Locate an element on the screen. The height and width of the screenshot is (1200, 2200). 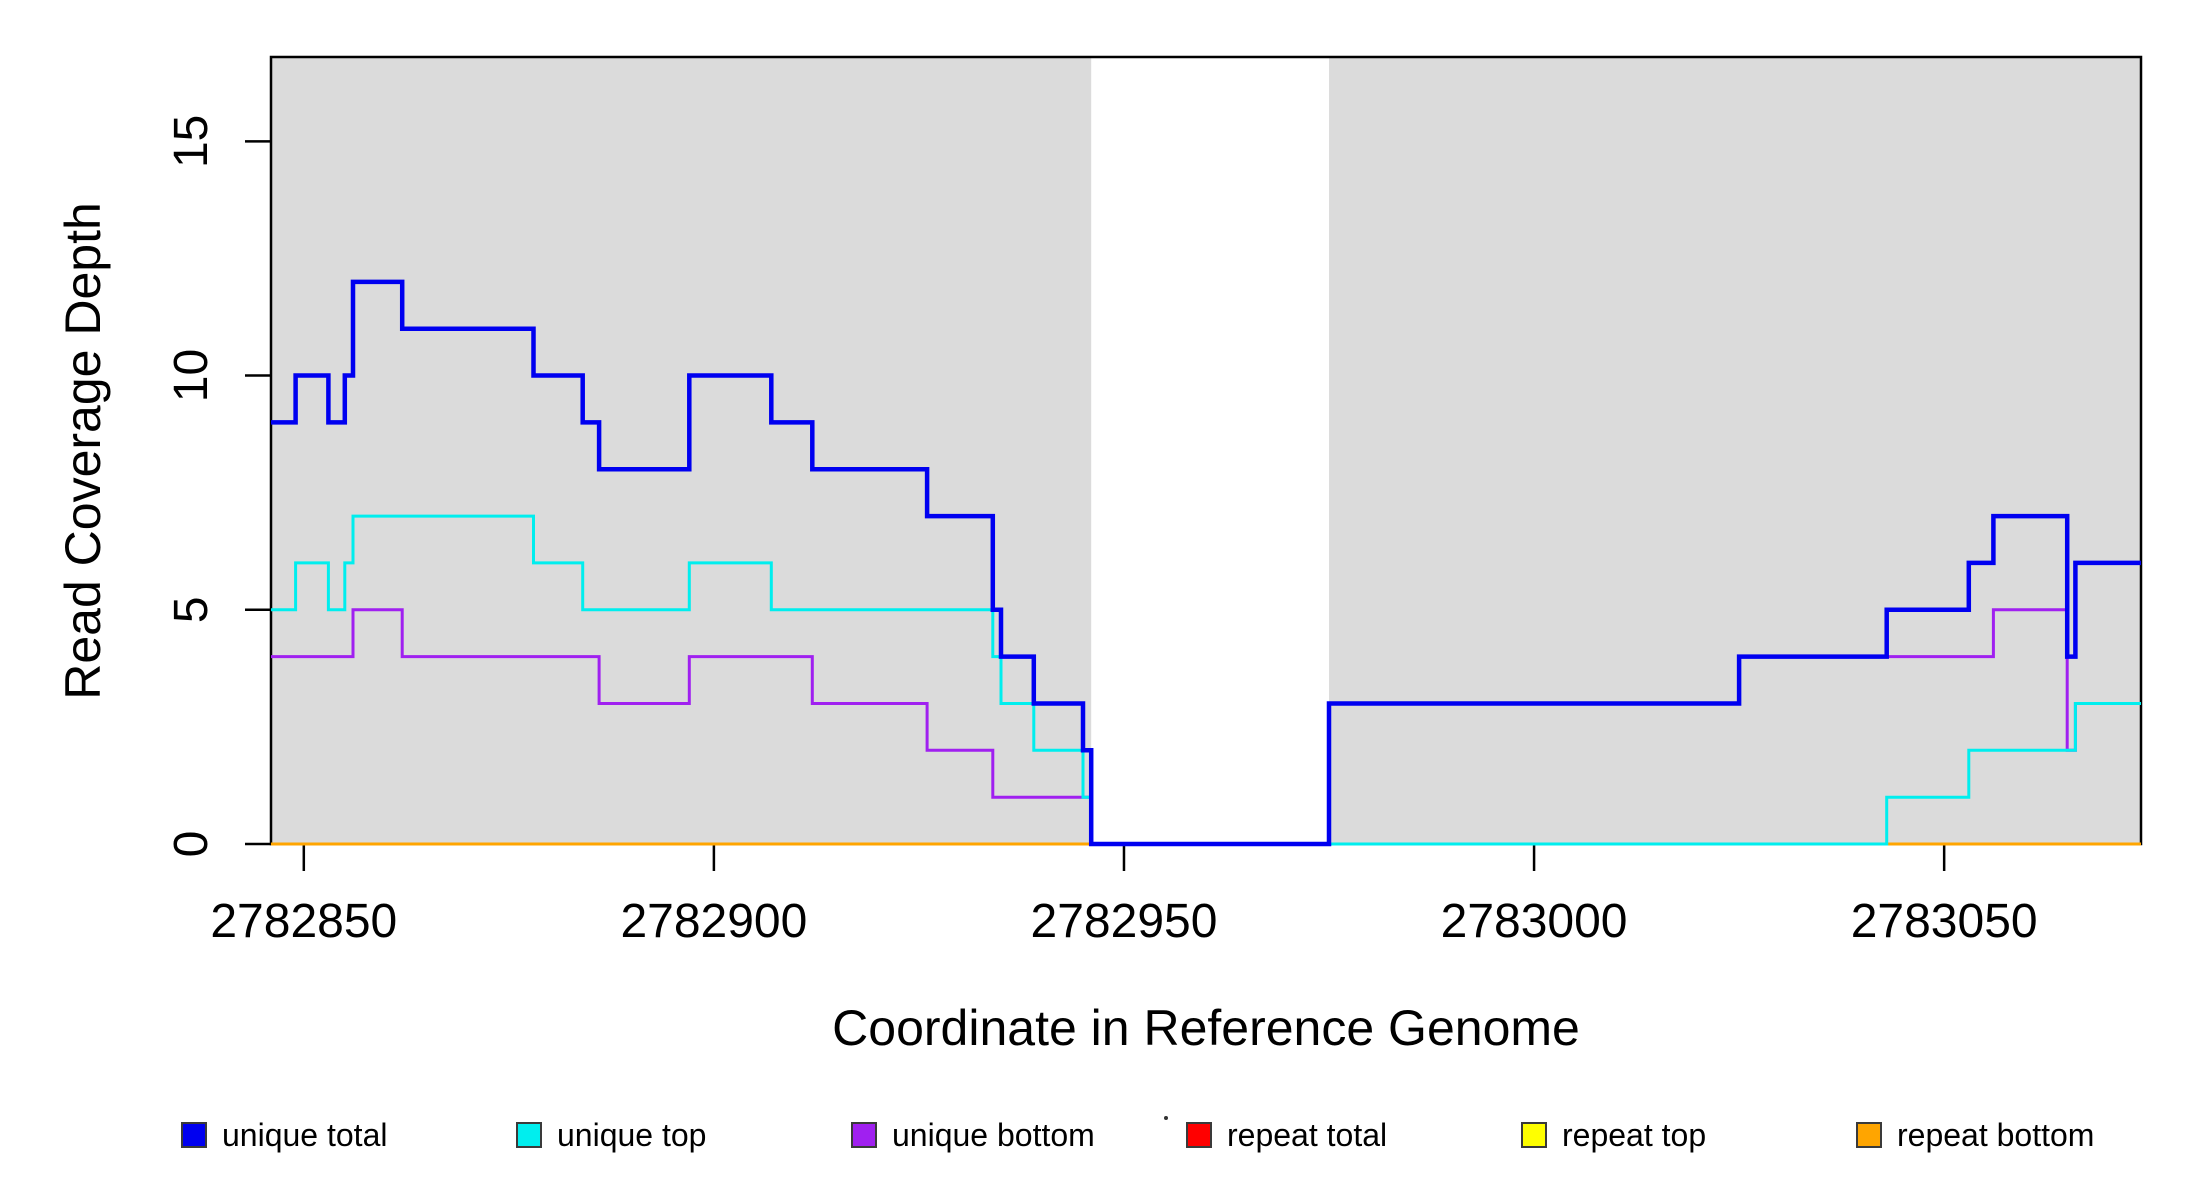
stray-dot-mark is located at coordinates (1166, 1118).